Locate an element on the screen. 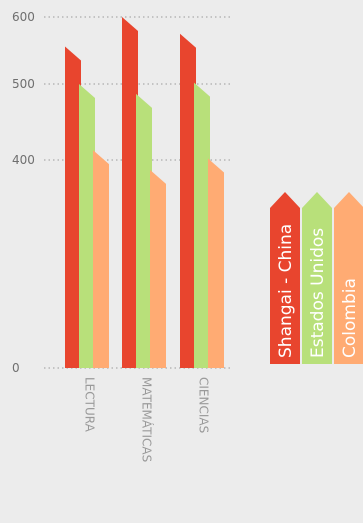 The height and width of the screenshot is (523, 363). y-tick-label: 600 is located at coordinates (23, 17).